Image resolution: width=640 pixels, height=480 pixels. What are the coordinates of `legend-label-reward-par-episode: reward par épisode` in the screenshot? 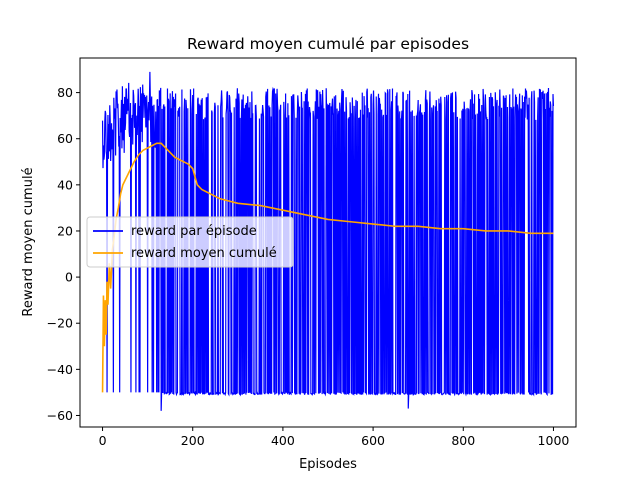 It's located at (194, 231).